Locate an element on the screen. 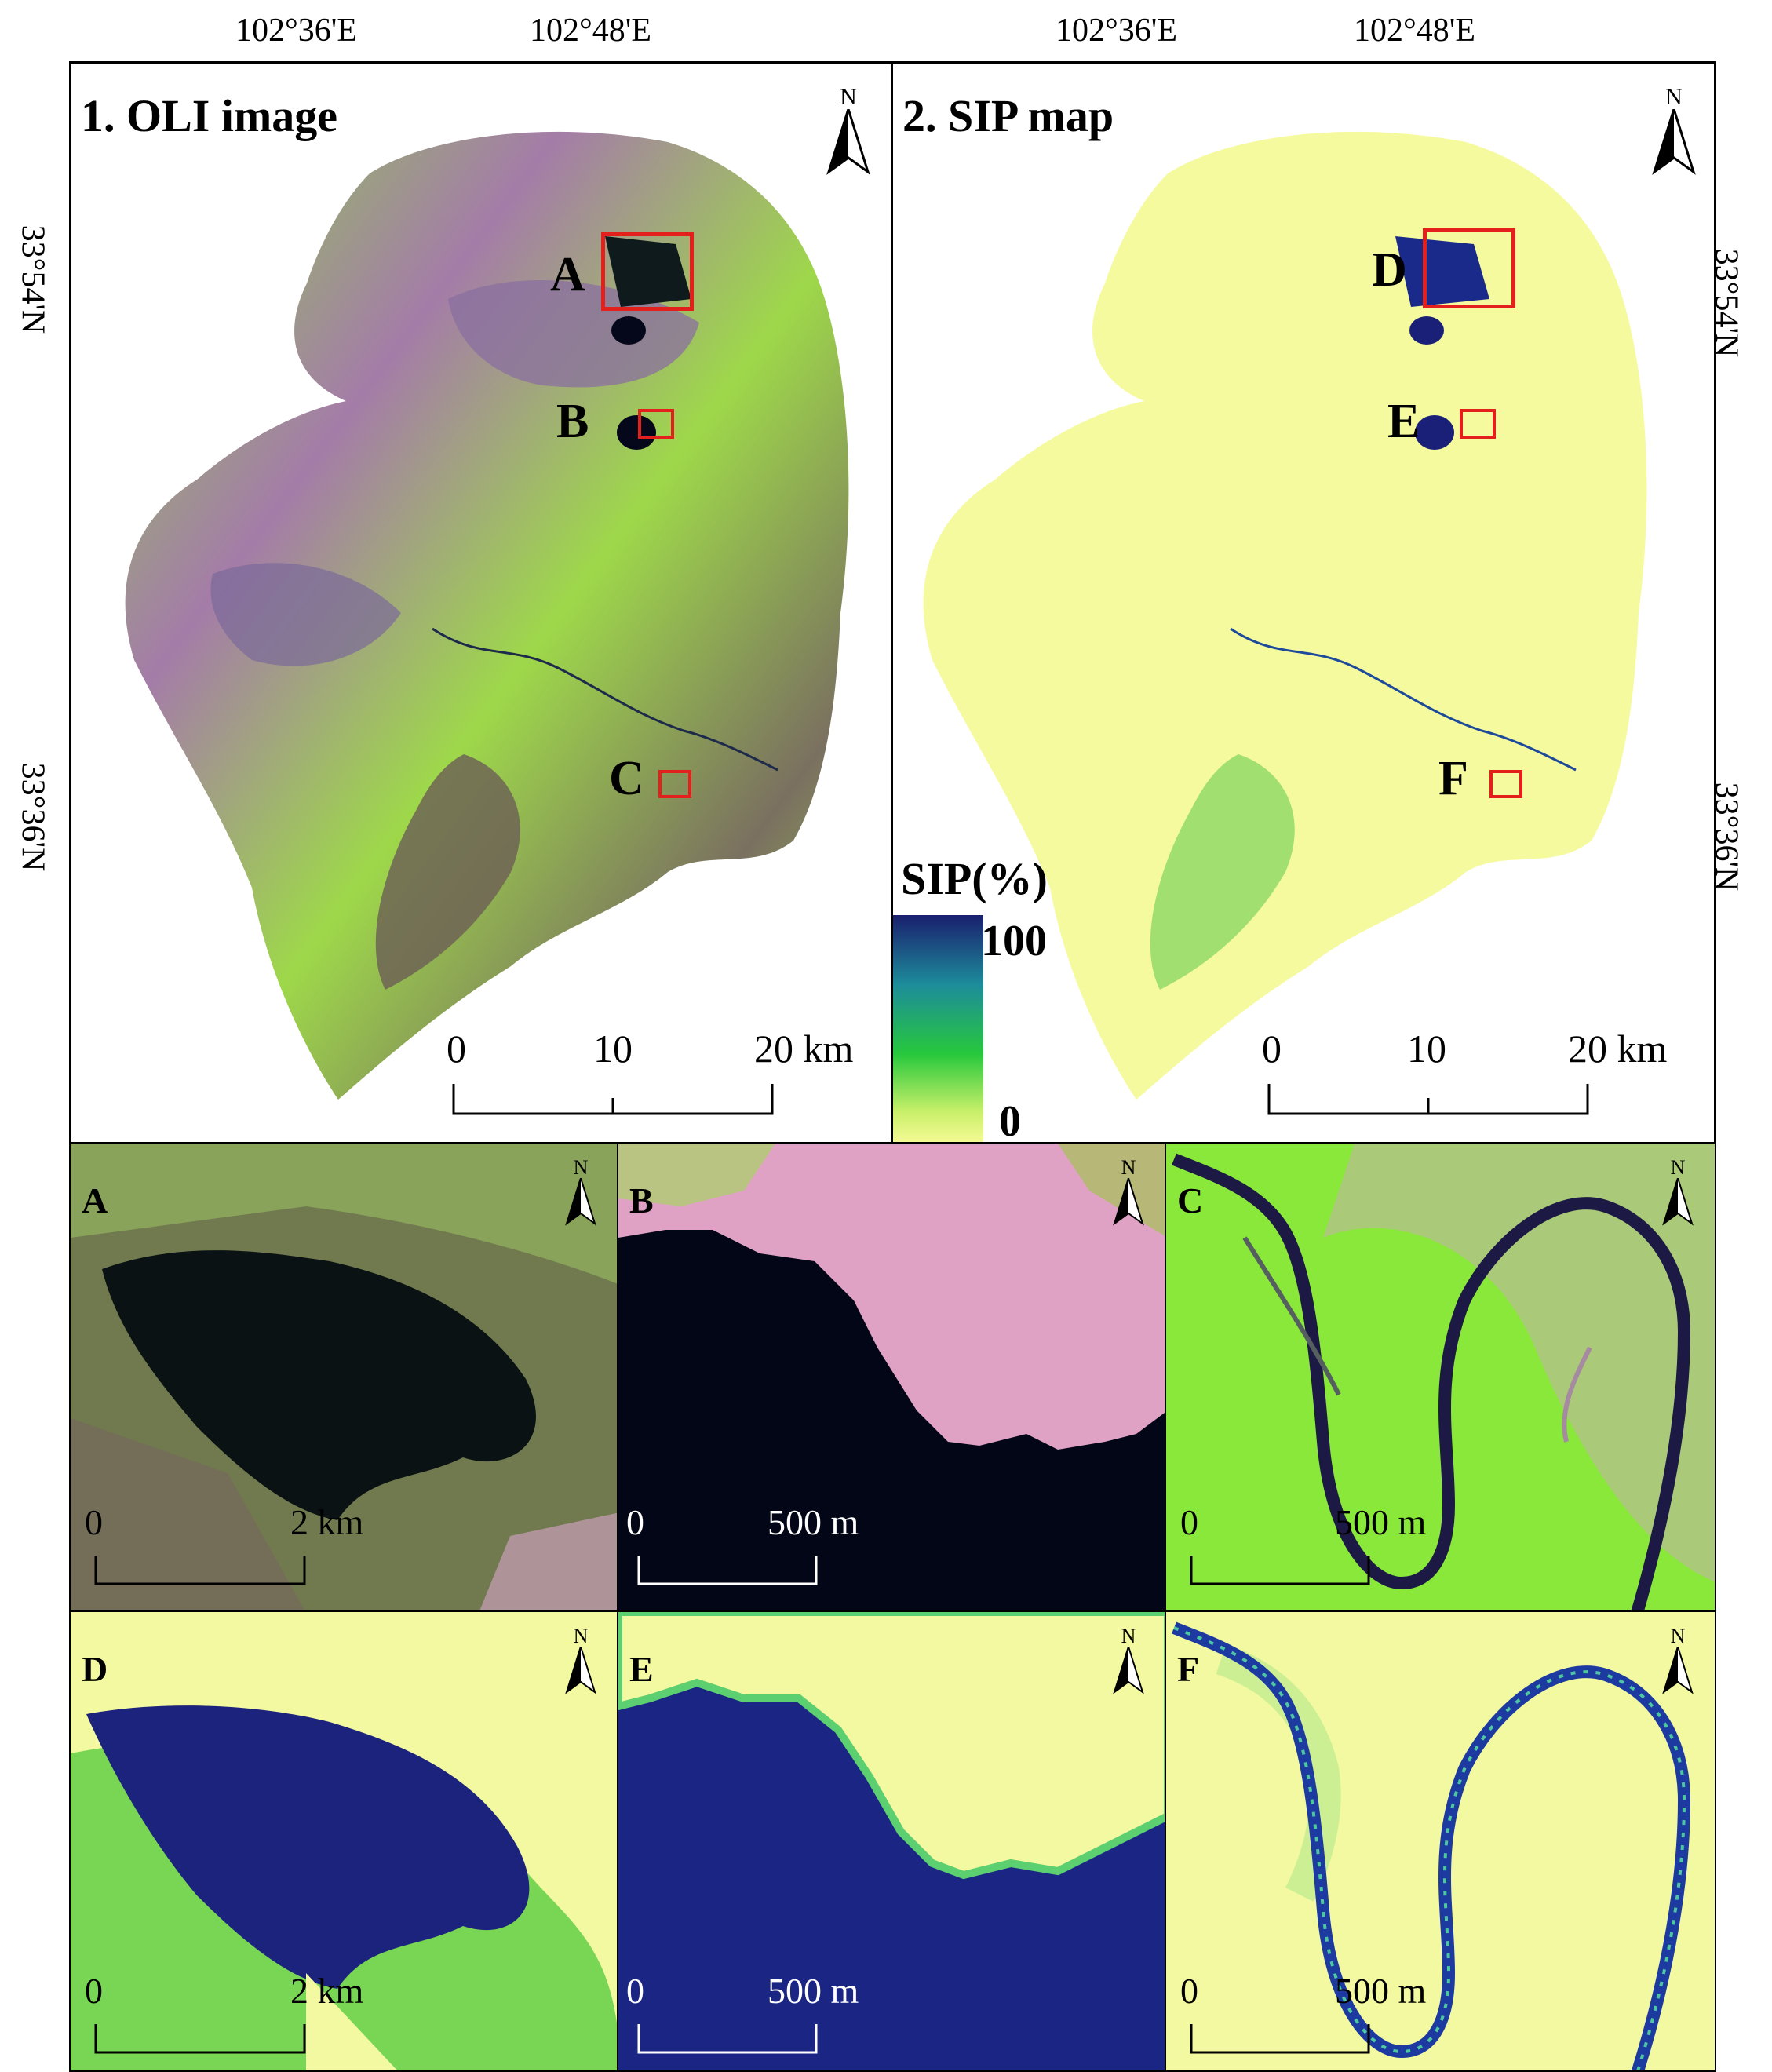 The width and height of the screenshot is (1772, 2072). inset-c-scale-line is located at coordinates (1280, 1570).